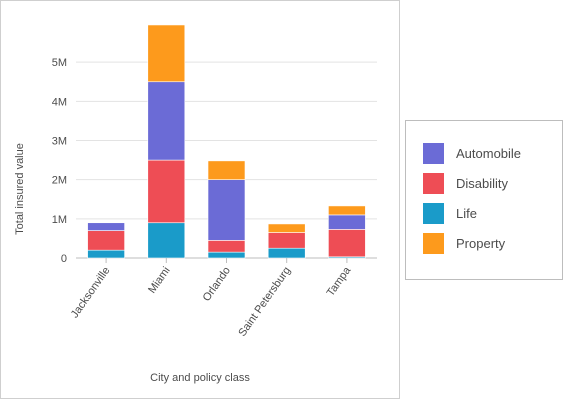 Image resolution: width=567 pixels, height=401 pixels. I want to click on y-axis-label: Total insured value, so click(20, 189).